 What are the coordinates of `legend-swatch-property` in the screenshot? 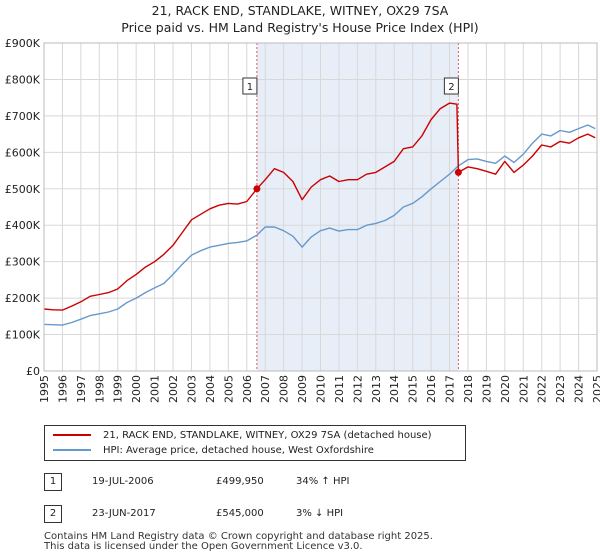 It's located at (72, 435).